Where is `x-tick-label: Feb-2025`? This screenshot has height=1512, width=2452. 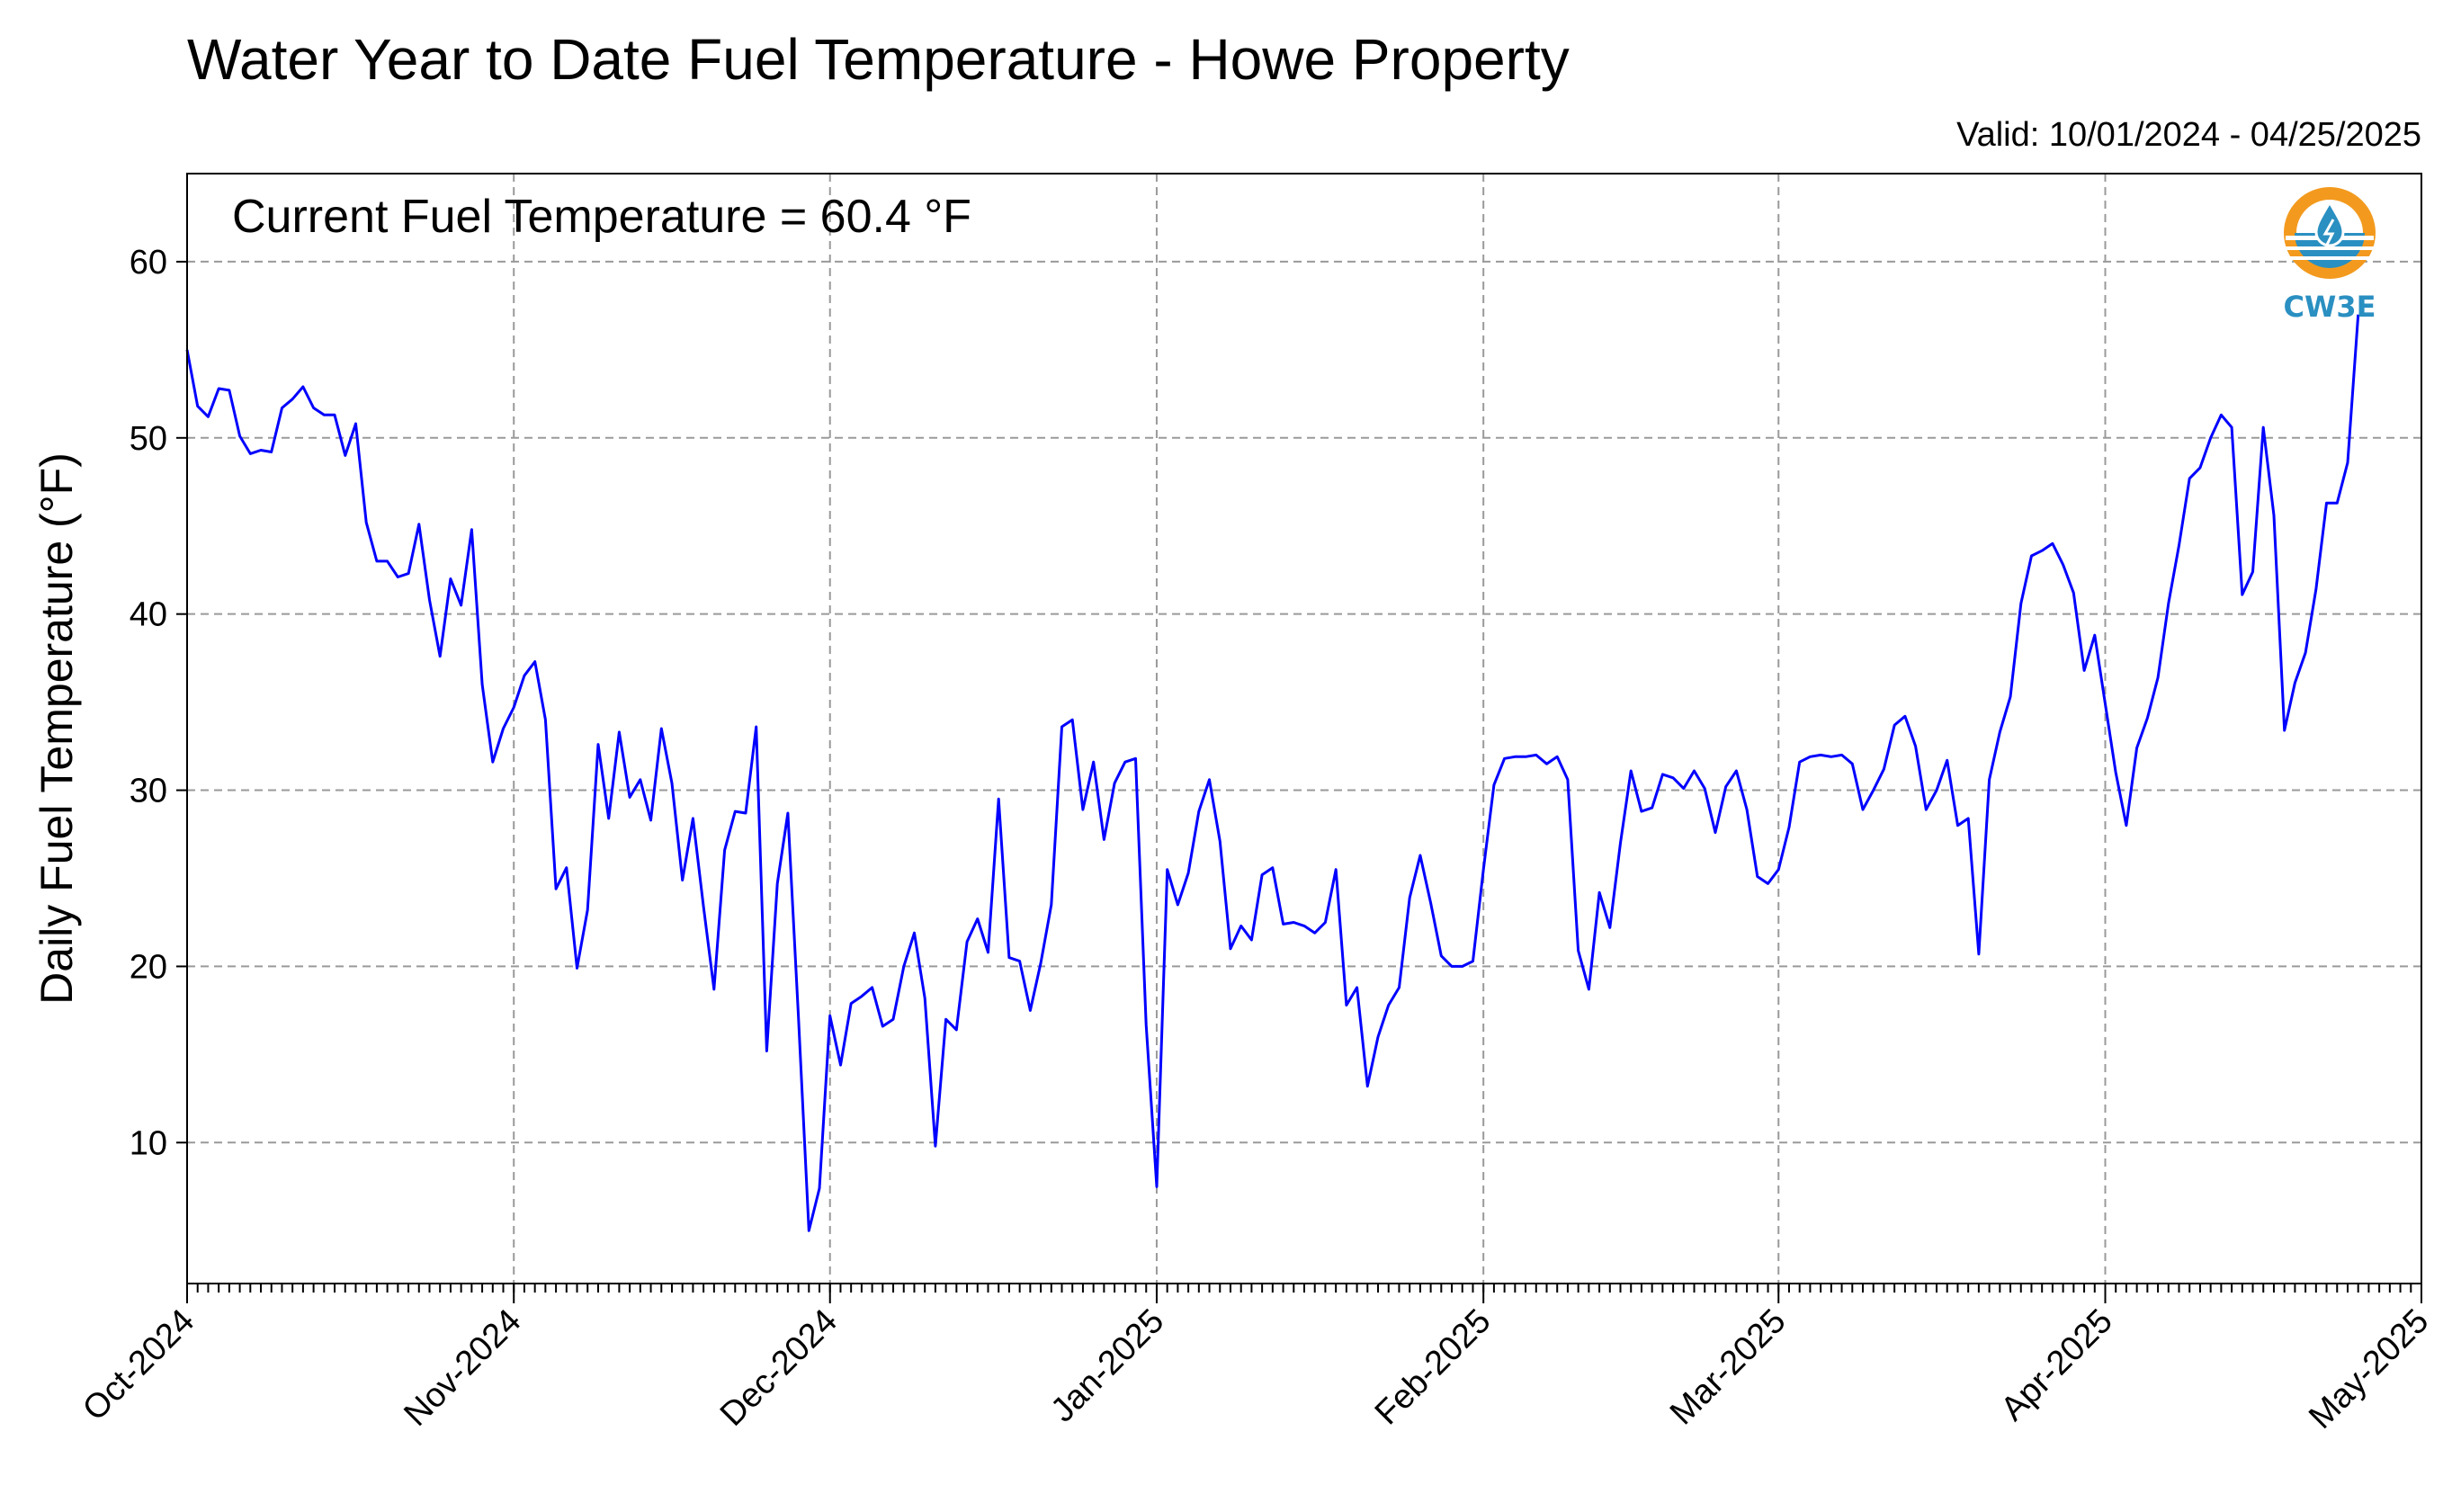 x-tick-label: Feb-2025 is located at coordinates (1433, 1367).